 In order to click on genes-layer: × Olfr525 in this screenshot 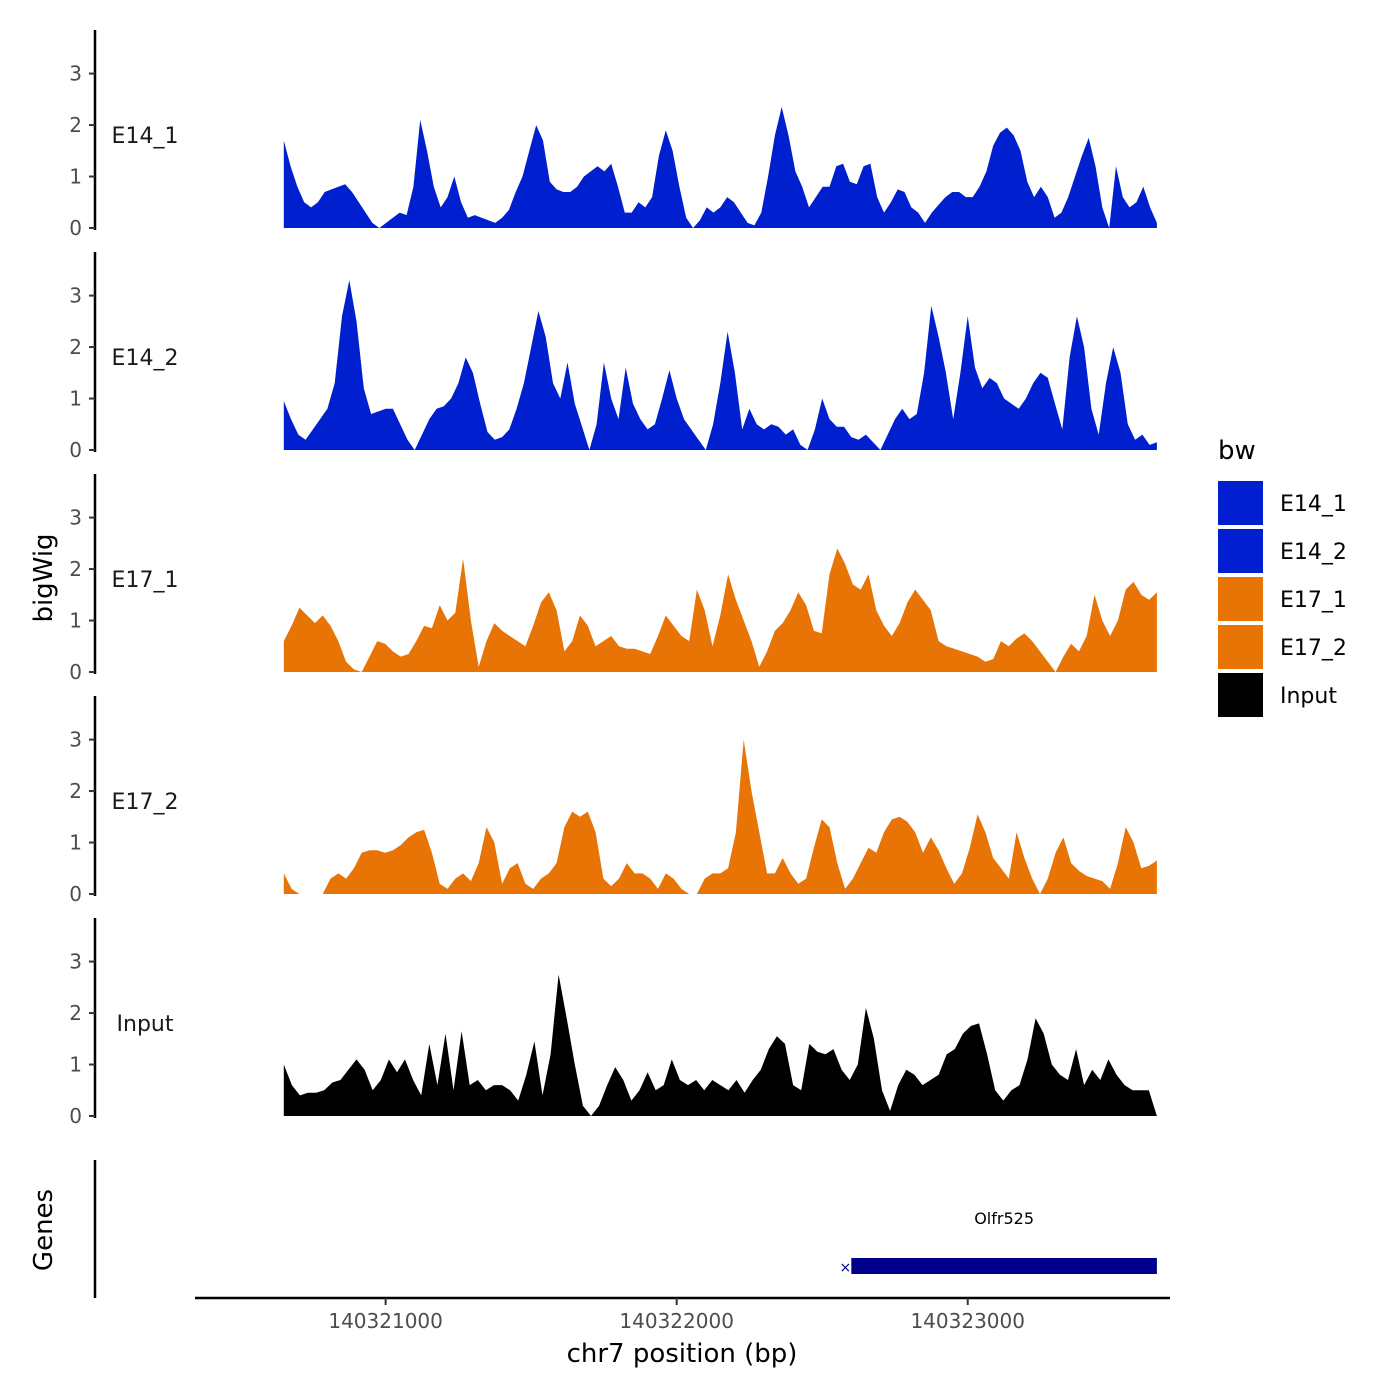, I will do `click(625, 1229)`.